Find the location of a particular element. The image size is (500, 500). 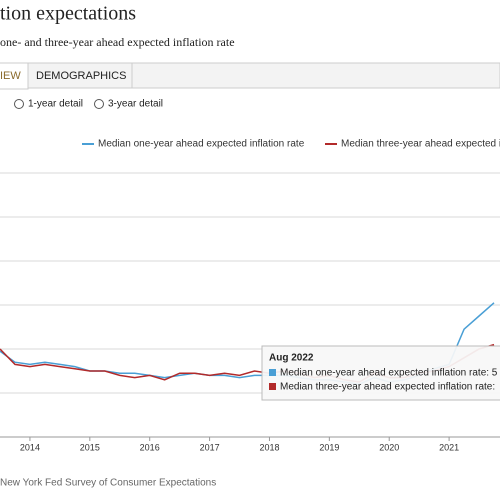

tab-label: DEMOGRAPHICS is located at coordinates (81, 76).